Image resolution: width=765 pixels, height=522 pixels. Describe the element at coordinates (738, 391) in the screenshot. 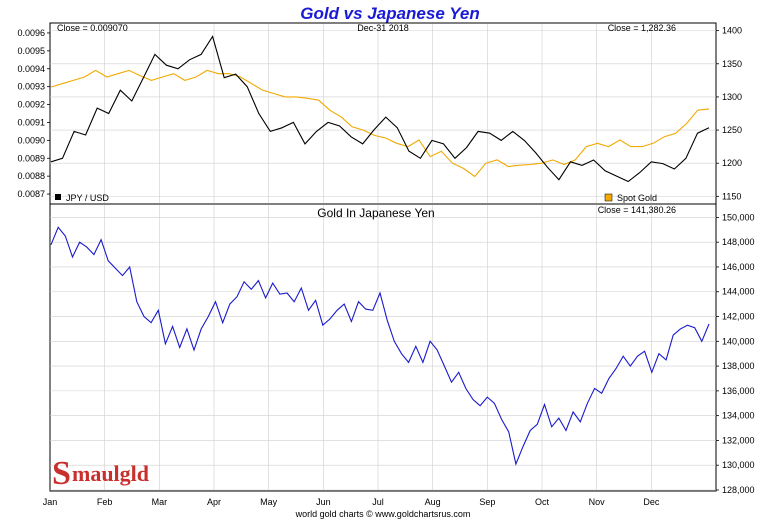

I see `right-tick-label-lower: 136,000` at that location.